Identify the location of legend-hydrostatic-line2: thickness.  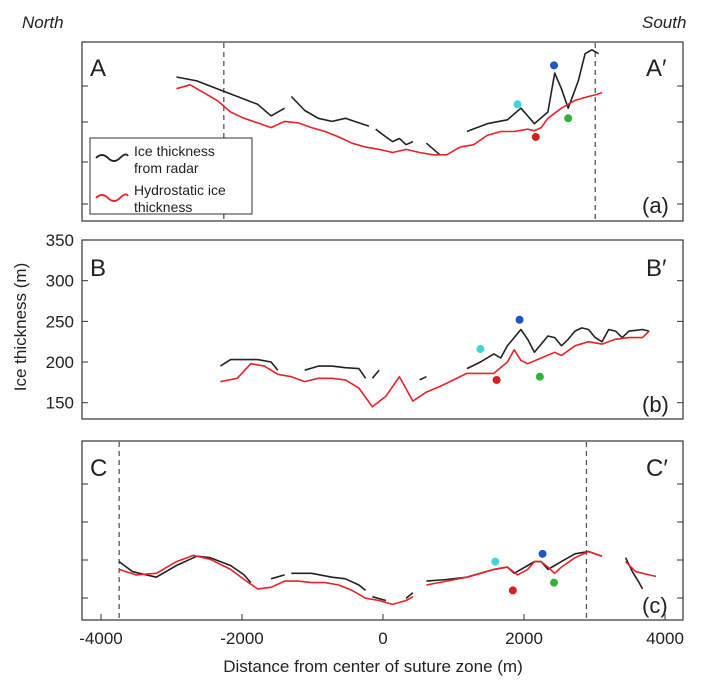
(163, 207).